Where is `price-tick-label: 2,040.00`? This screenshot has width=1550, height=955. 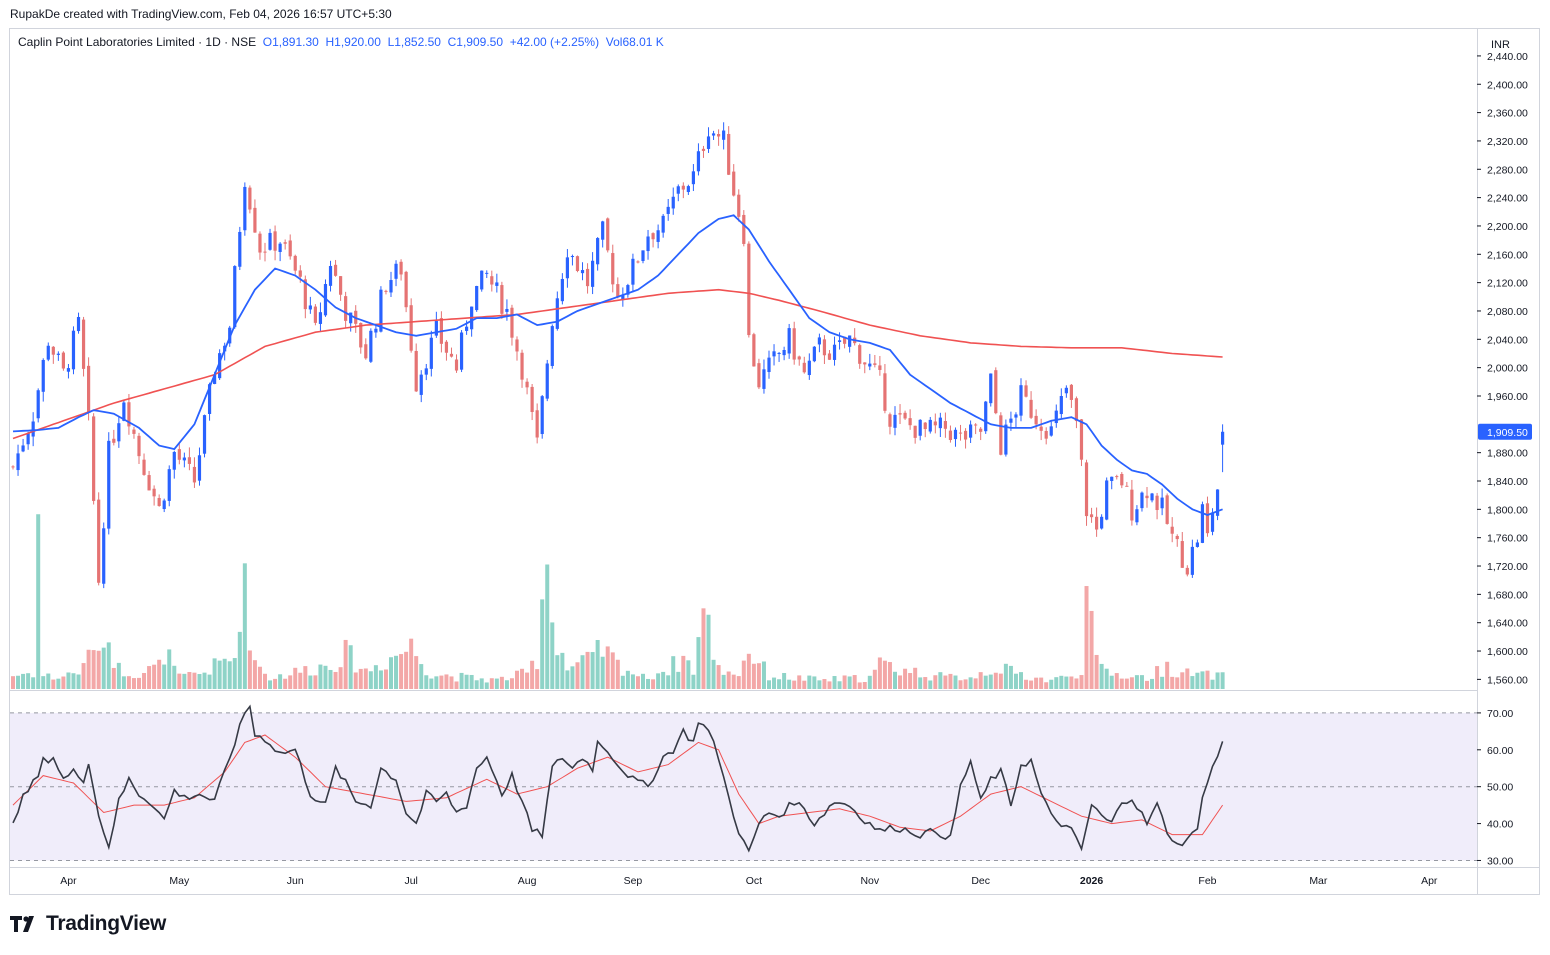
price-tick-label: 2,040.00 is located at coordinates (1507, 340).